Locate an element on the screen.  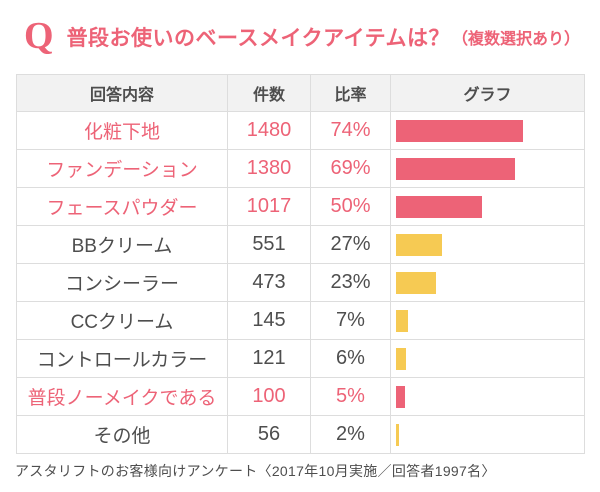
count-value: 121 is located at coordinates (269, 358).